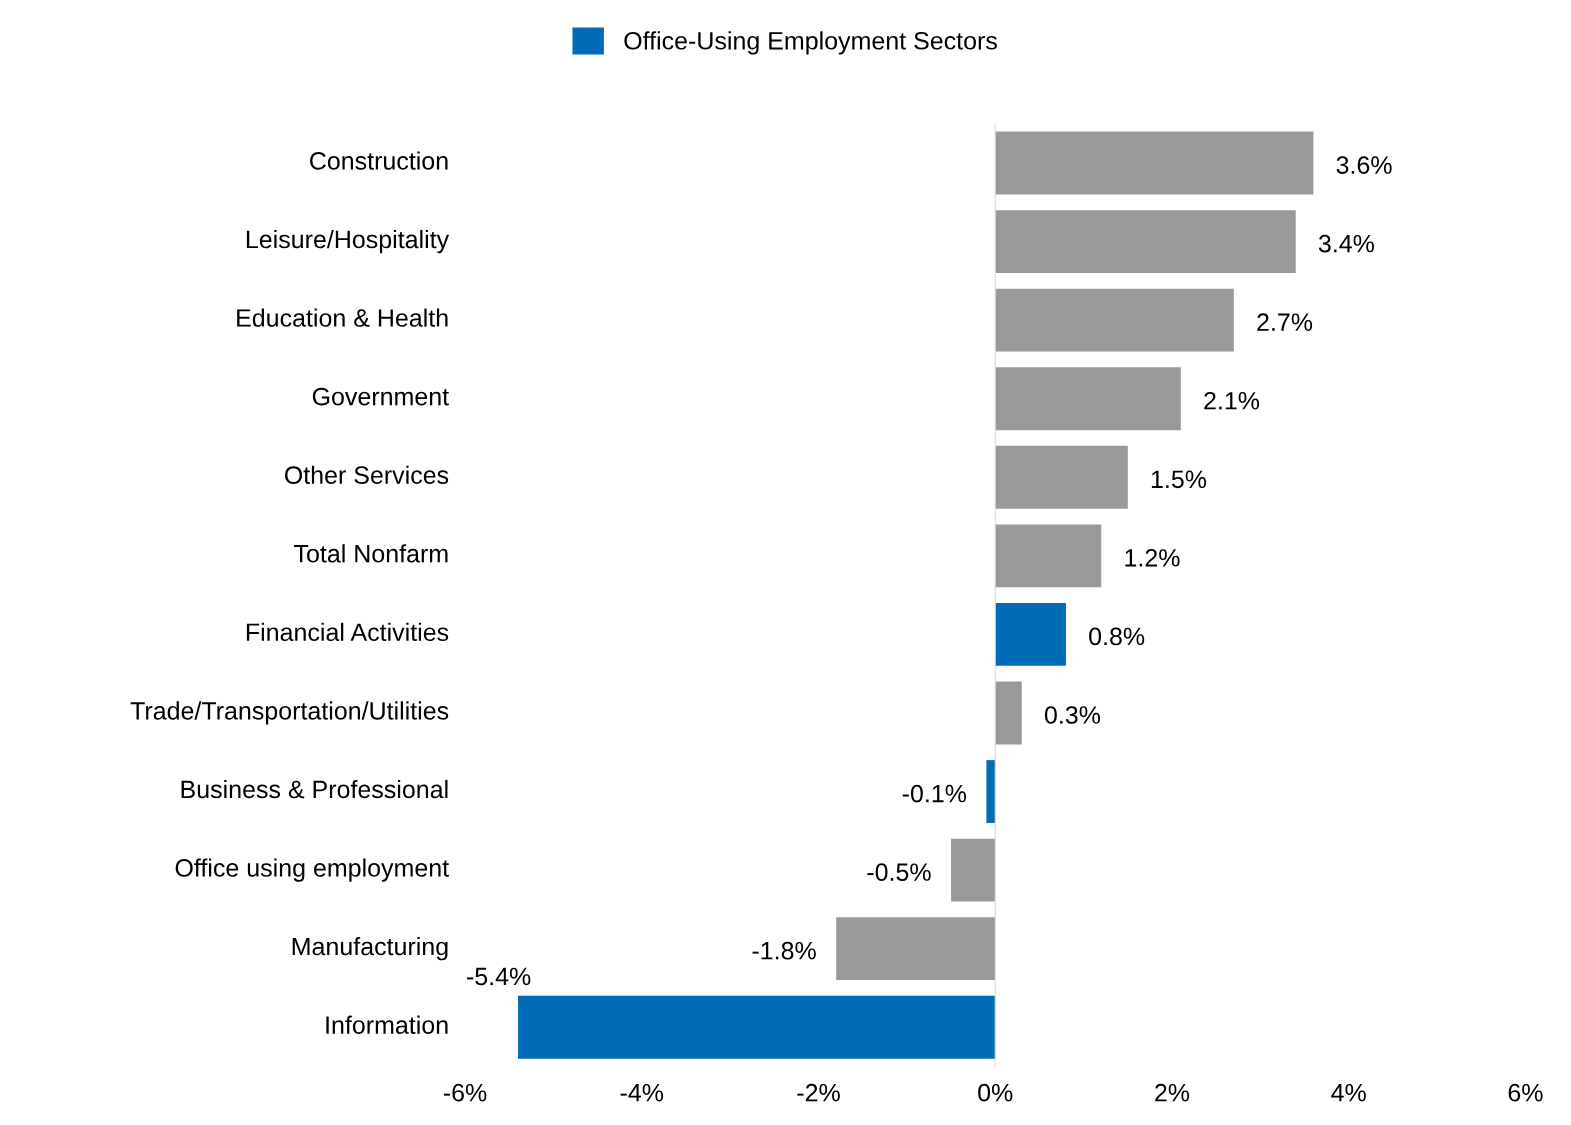 The height and width of the screenshot is (1125, 1571). What do you see at coordinates (342, 317) in the screenshot?
I see `y-tick-label: Education & Health` at bounding box center [342, 317].